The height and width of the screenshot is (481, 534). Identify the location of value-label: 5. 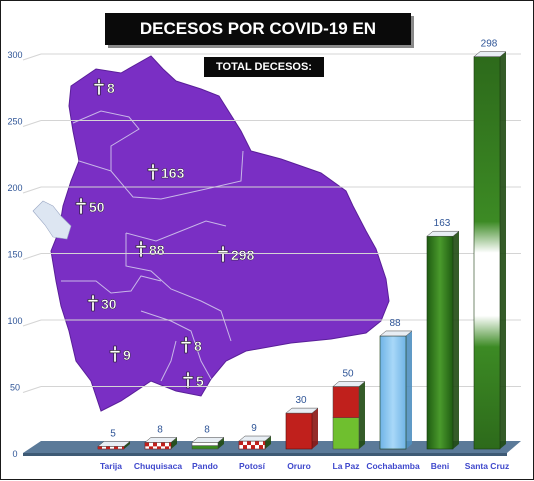
(113, 433).